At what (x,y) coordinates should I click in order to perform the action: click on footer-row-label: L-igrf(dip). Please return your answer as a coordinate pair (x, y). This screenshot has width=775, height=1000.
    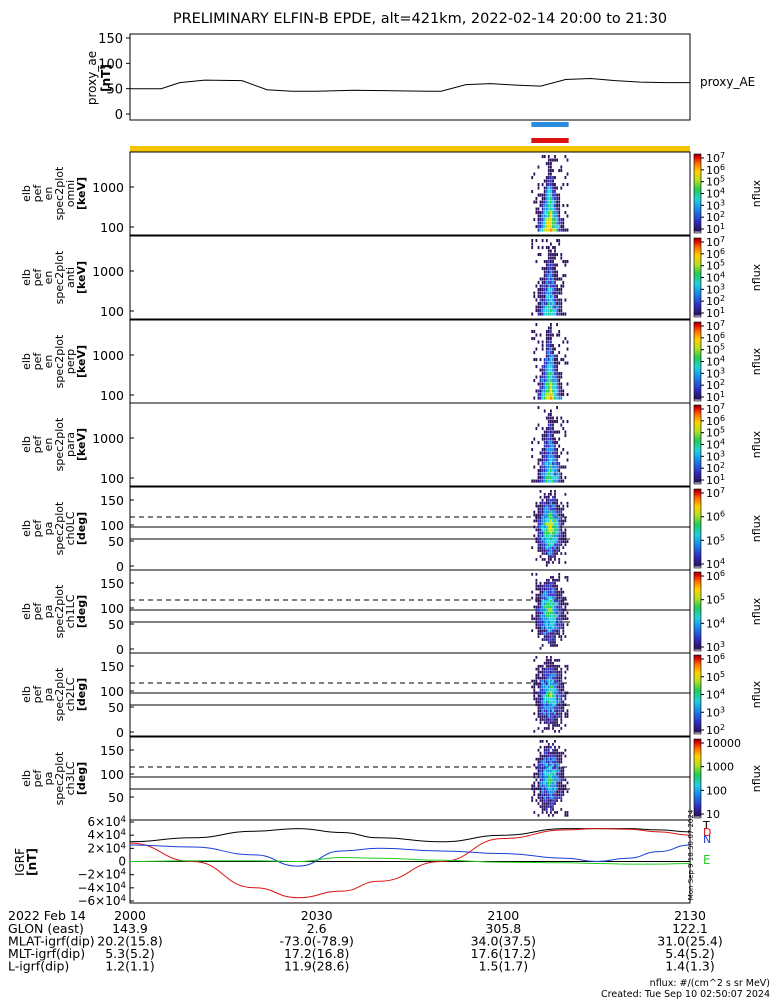
    Looking at the image, I should click on (38, 966).